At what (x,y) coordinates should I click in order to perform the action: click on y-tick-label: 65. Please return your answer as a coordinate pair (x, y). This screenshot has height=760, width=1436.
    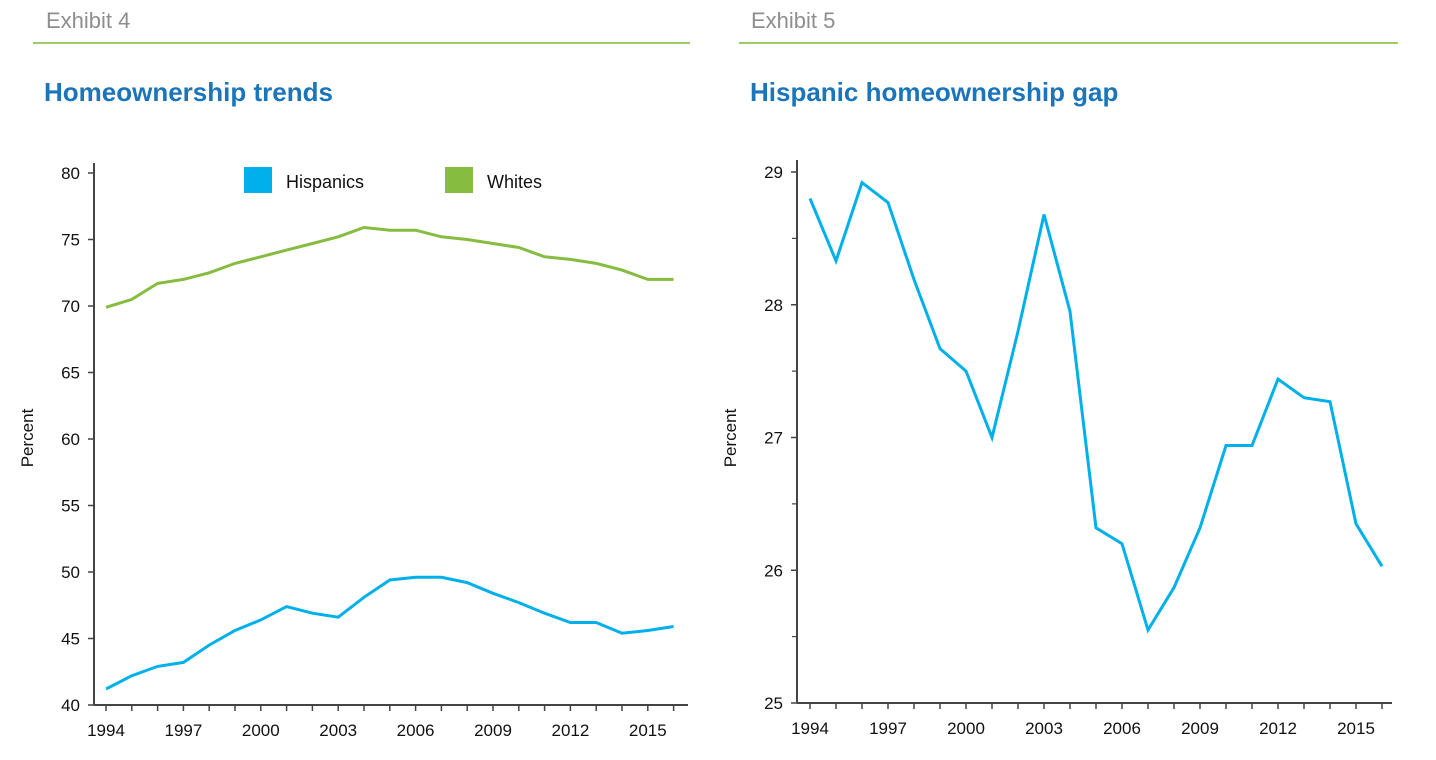
    Looking at the image, I should click on (70, 373).